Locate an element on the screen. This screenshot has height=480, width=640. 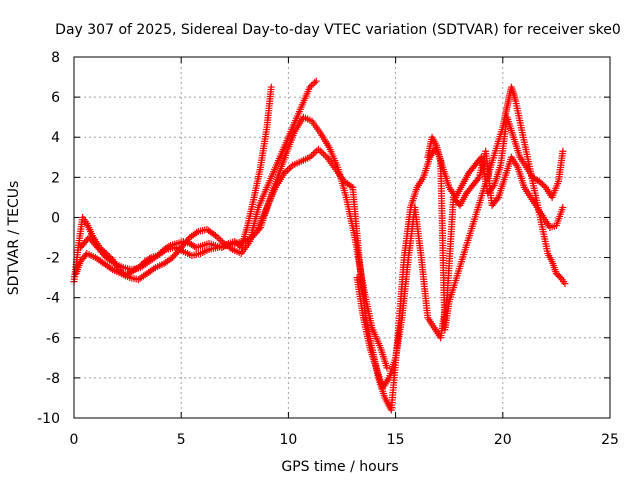
x-tick-label: 10 is located at coordinates (288, 440).